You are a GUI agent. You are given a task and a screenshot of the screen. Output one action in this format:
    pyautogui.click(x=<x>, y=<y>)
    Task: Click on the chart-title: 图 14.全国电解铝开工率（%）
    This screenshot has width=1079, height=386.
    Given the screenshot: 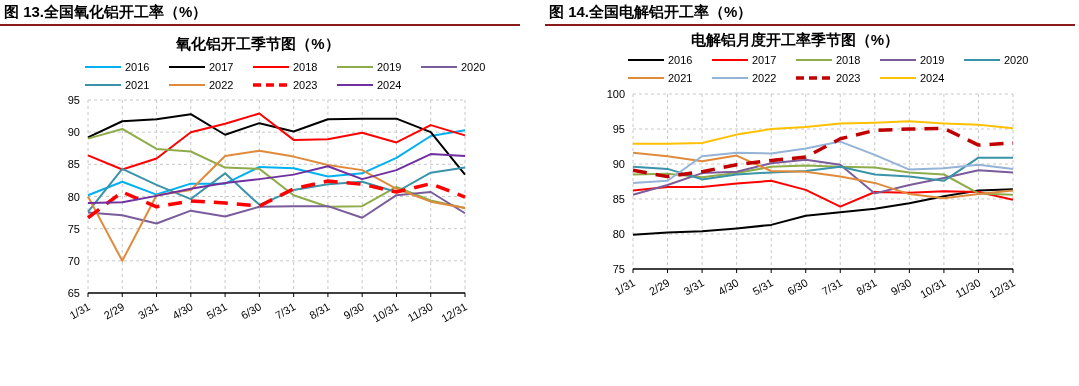 What is the action you would take?
    pyautogui.click(x=651, y=11)
    